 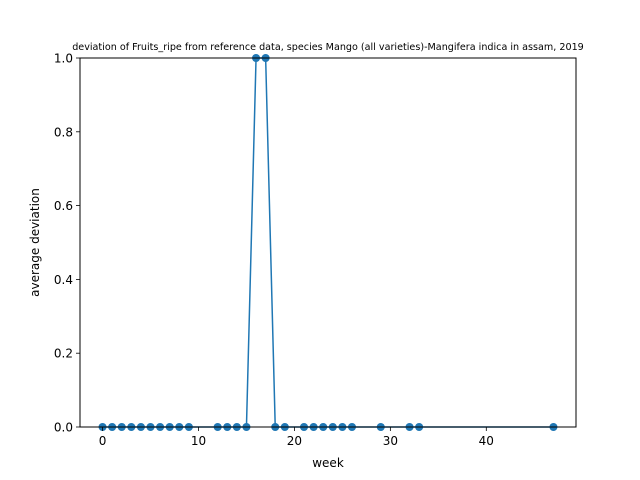 What do you see at coordinates (198, 441) in the screenshot?
I see `x-tick-label: 10` at bounding box center [198, 441].